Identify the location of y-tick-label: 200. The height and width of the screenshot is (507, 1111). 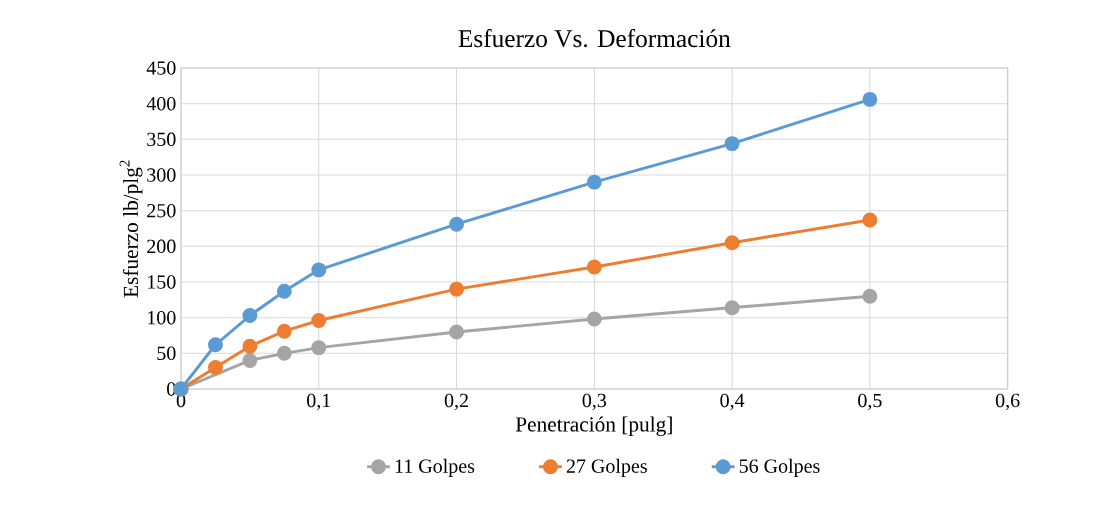
(161, 246).